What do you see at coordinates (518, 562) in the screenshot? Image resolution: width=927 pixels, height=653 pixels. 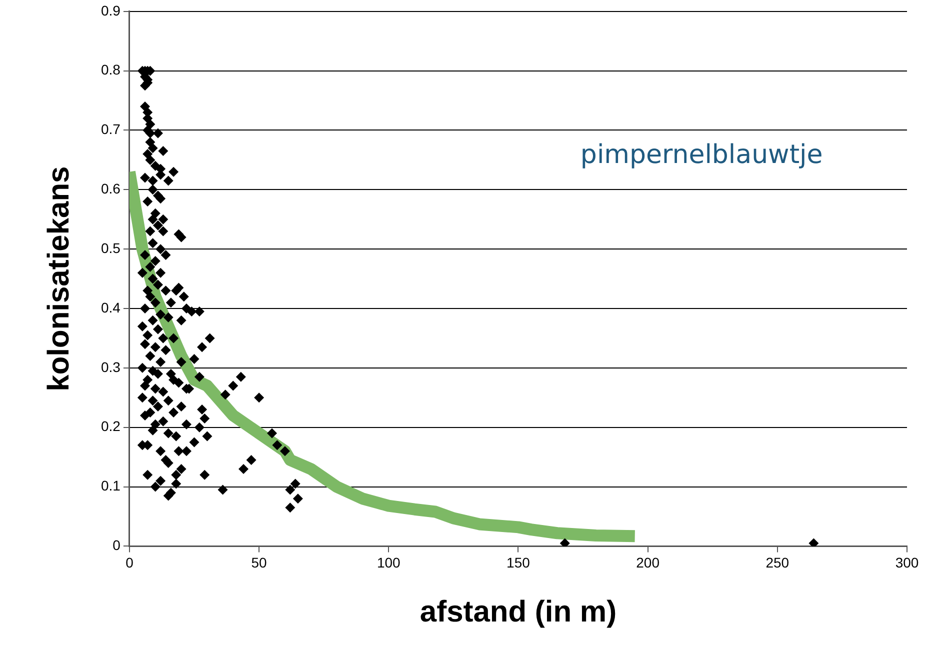 I see `x-tick-label: 150` at bounding box center [518, 562].